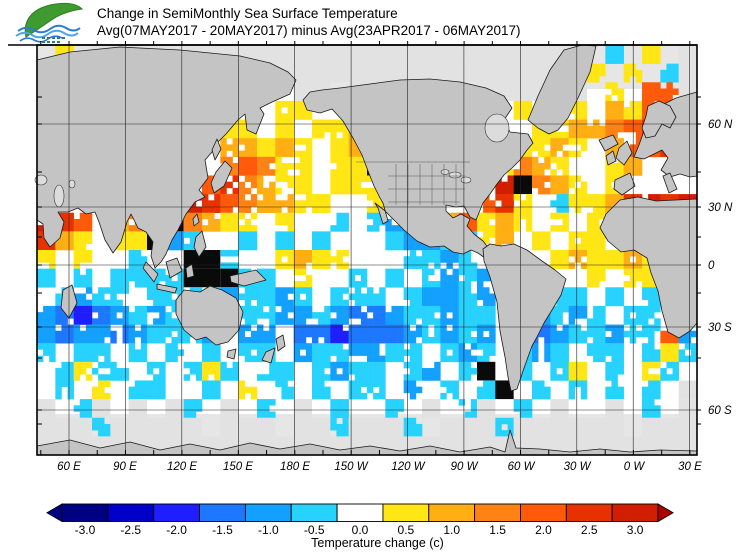 The height and width of the screenshot is (560, 755). What do you see at coordinates (465, 467) in the screenshot?
I see `lon-label: 90 W` at bounding box center [465, 467].